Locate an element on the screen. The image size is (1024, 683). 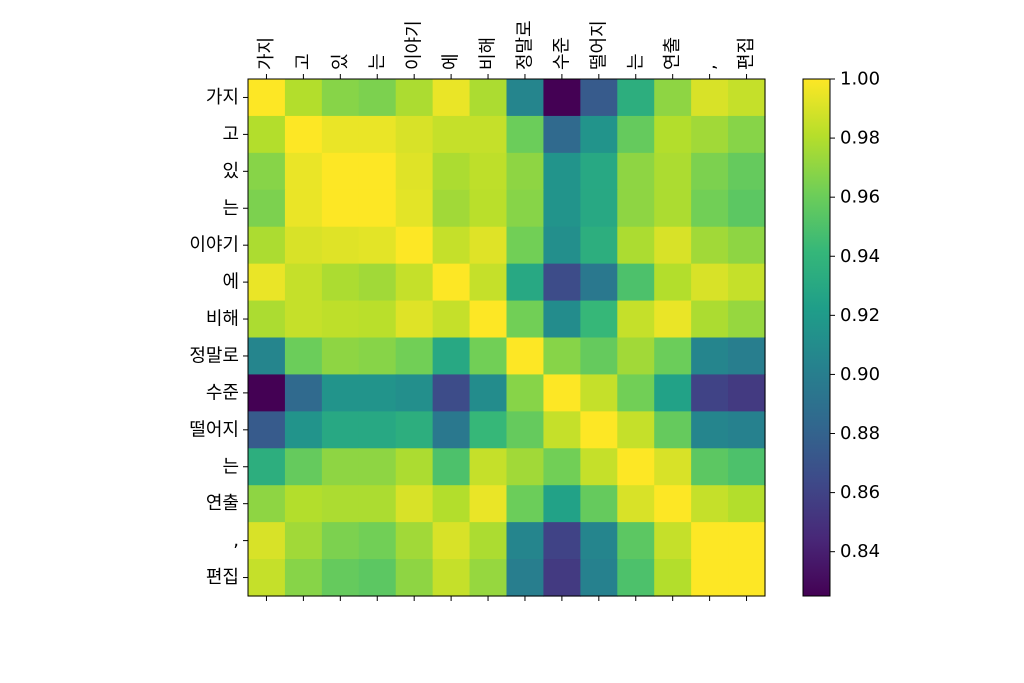
colorbar-ticks: 0.84 0.86 0.88 0.90 0.92 0.94 0.96 0.98 1.00 is located at coordinates (855, 315).